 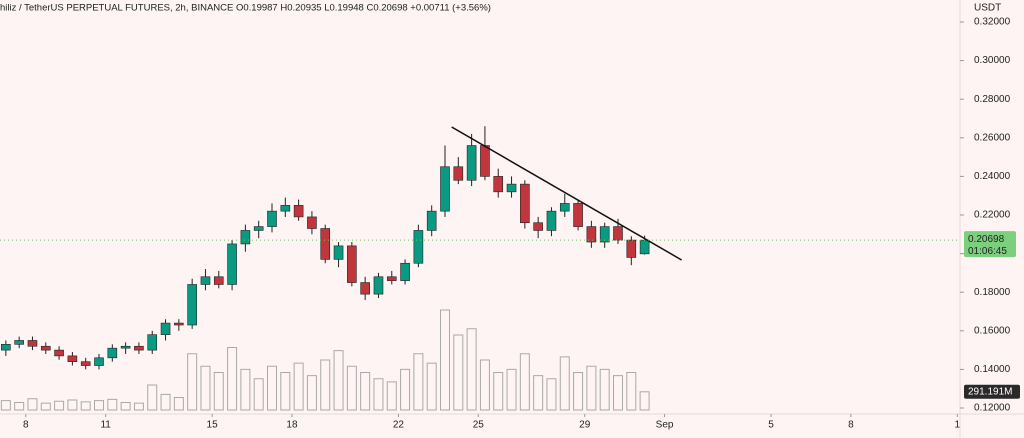 I want to click on y-tick-label: 0.28000, so click(x=992, y=99).